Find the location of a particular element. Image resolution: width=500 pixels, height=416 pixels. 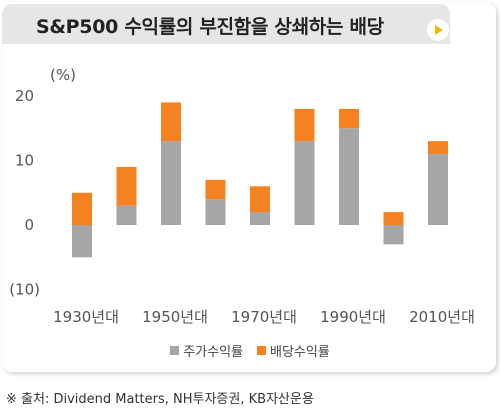

legend-swatch-price is located at coordinates (175, 350).